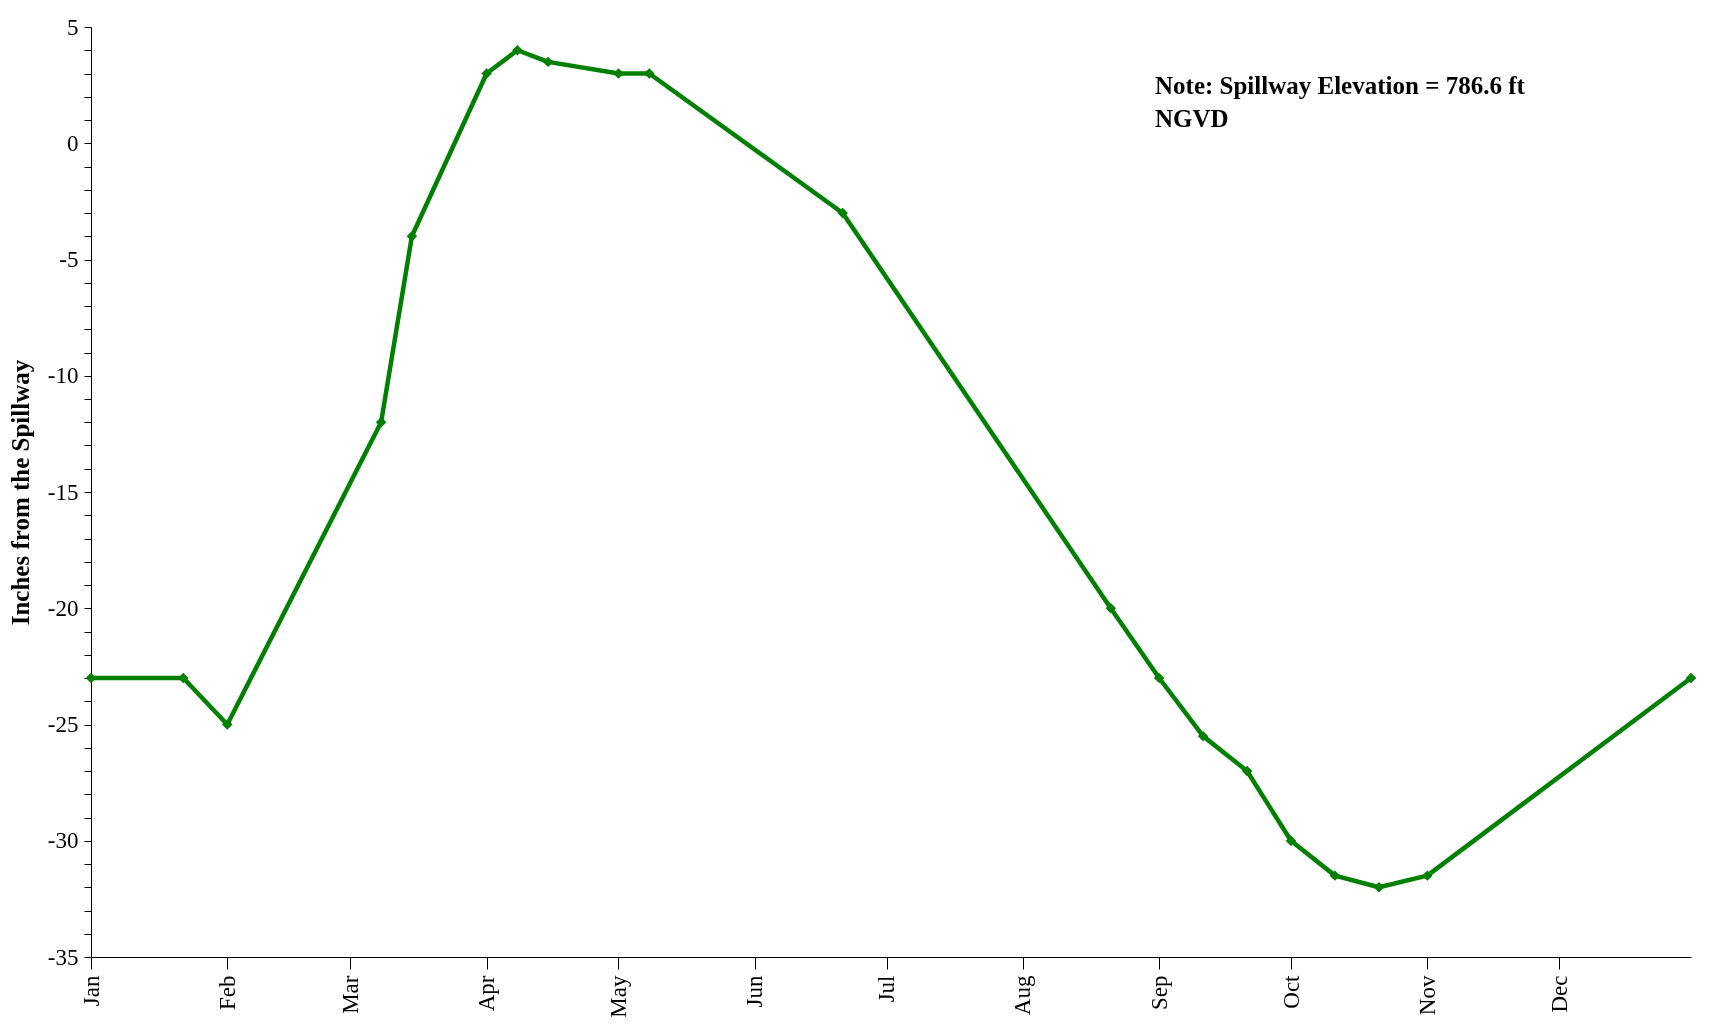  Describe the element at coordinates (73, 27) in the screenshot. I see `y-tick-label: 5` at that location.